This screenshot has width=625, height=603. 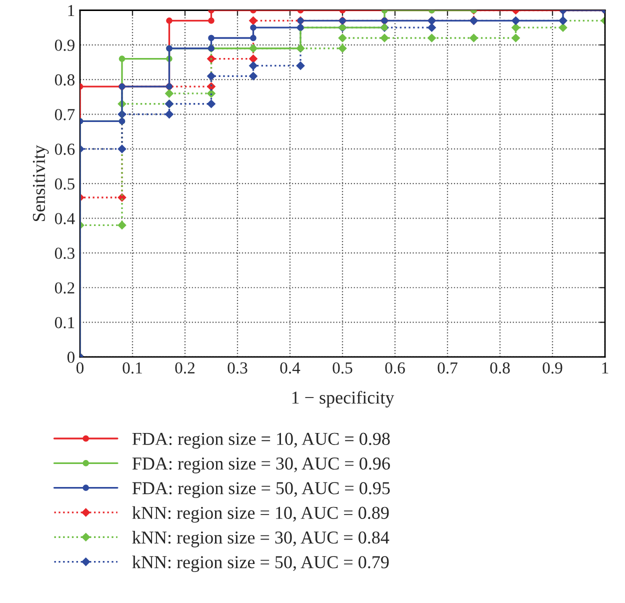 What do you see at coordinates (132, 368) in the screenshot?
I see `x-tick-label: 0.1` at bounding box center [132, 368].